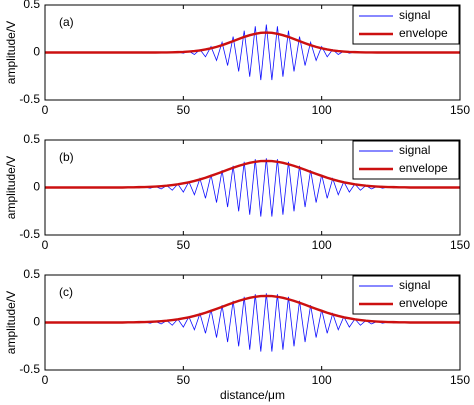 This screenshot has height=405, width=474. What do you see at coordinates (252, 395) in the screenshot?
I see `x-axis-label: distance/μm` at bounding box center [252, 395].